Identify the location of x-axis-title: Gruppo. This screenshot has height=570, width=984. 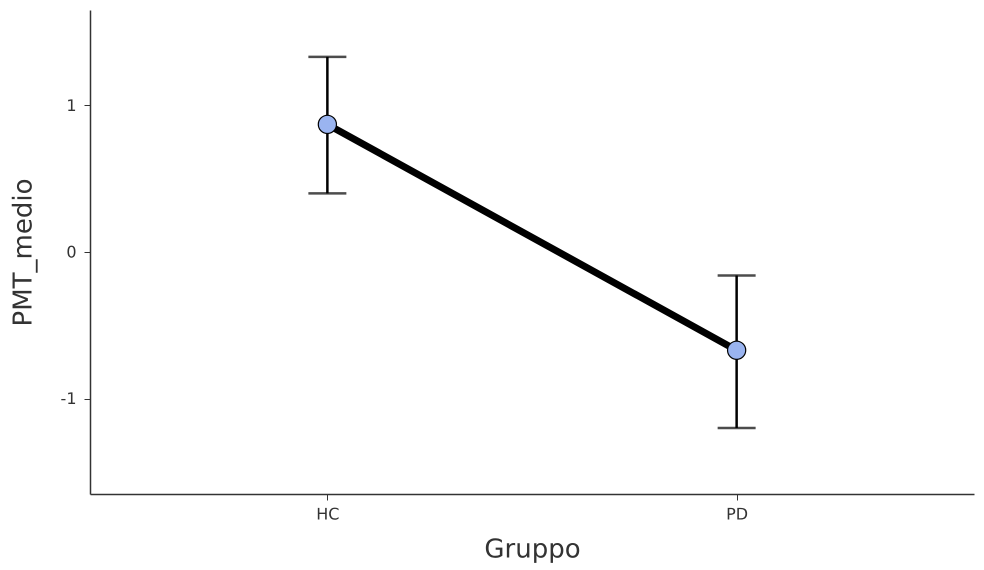
(532, 549).